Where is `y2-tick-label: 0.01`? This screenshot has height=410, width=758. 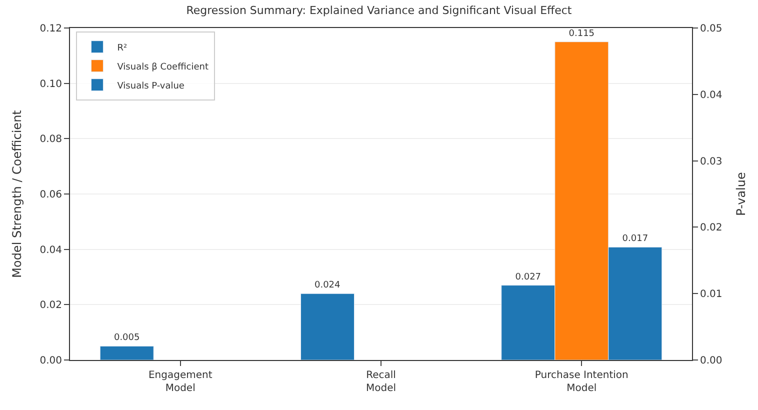
y2-tick-label: 0.01 is located at coordinates (711, 294).